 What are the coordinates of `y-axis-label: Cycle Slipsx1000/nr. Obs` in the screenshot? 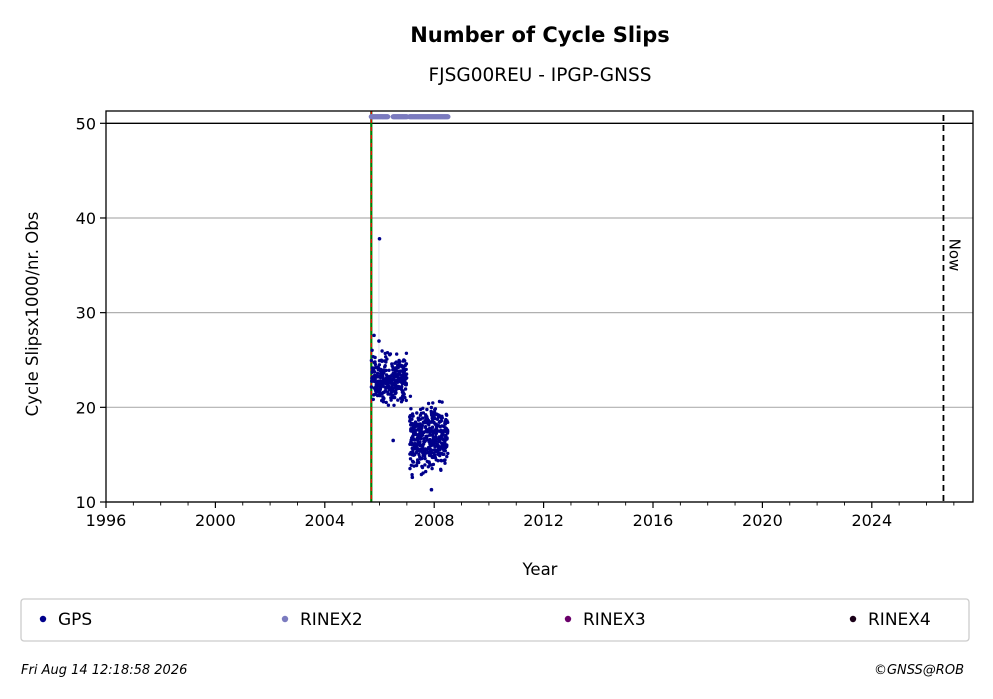 It's located at (32, 314).